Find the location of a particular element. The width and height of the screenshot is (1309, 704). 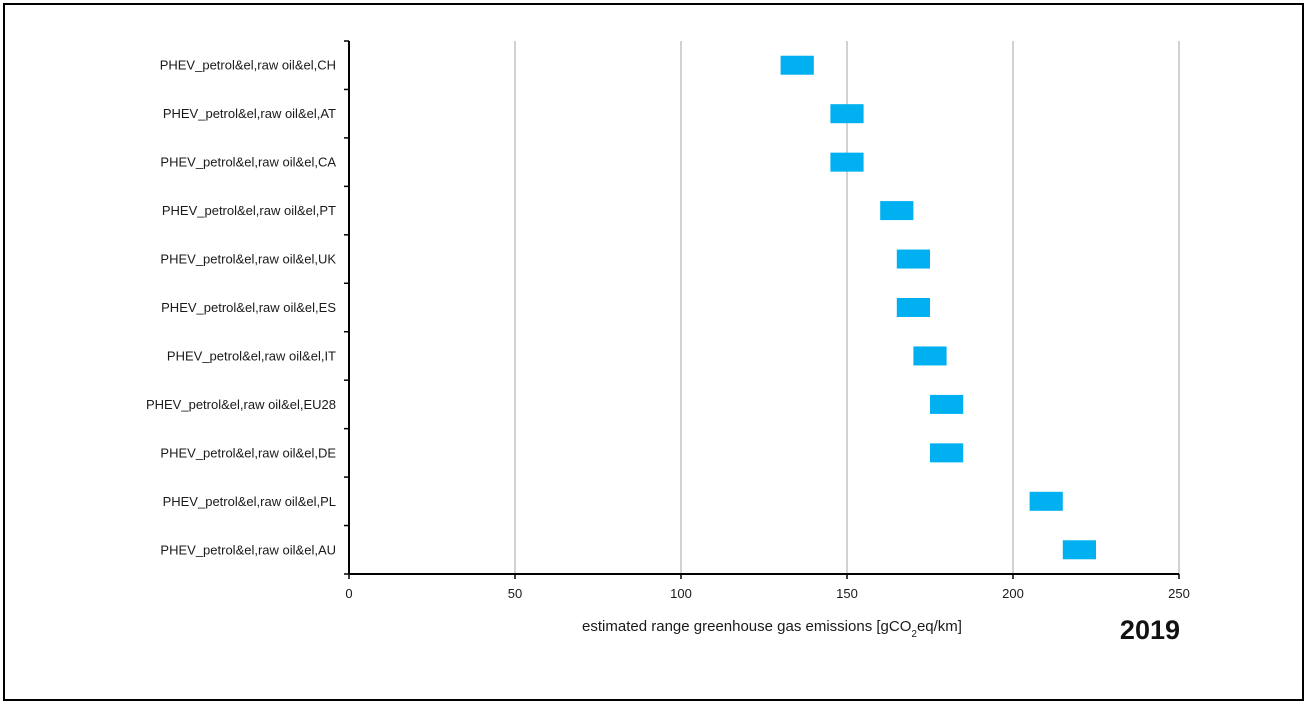

y-tick-label: PHEV_petrol&el,raw oil&el,EU28 is located at coordinates (241, 404).